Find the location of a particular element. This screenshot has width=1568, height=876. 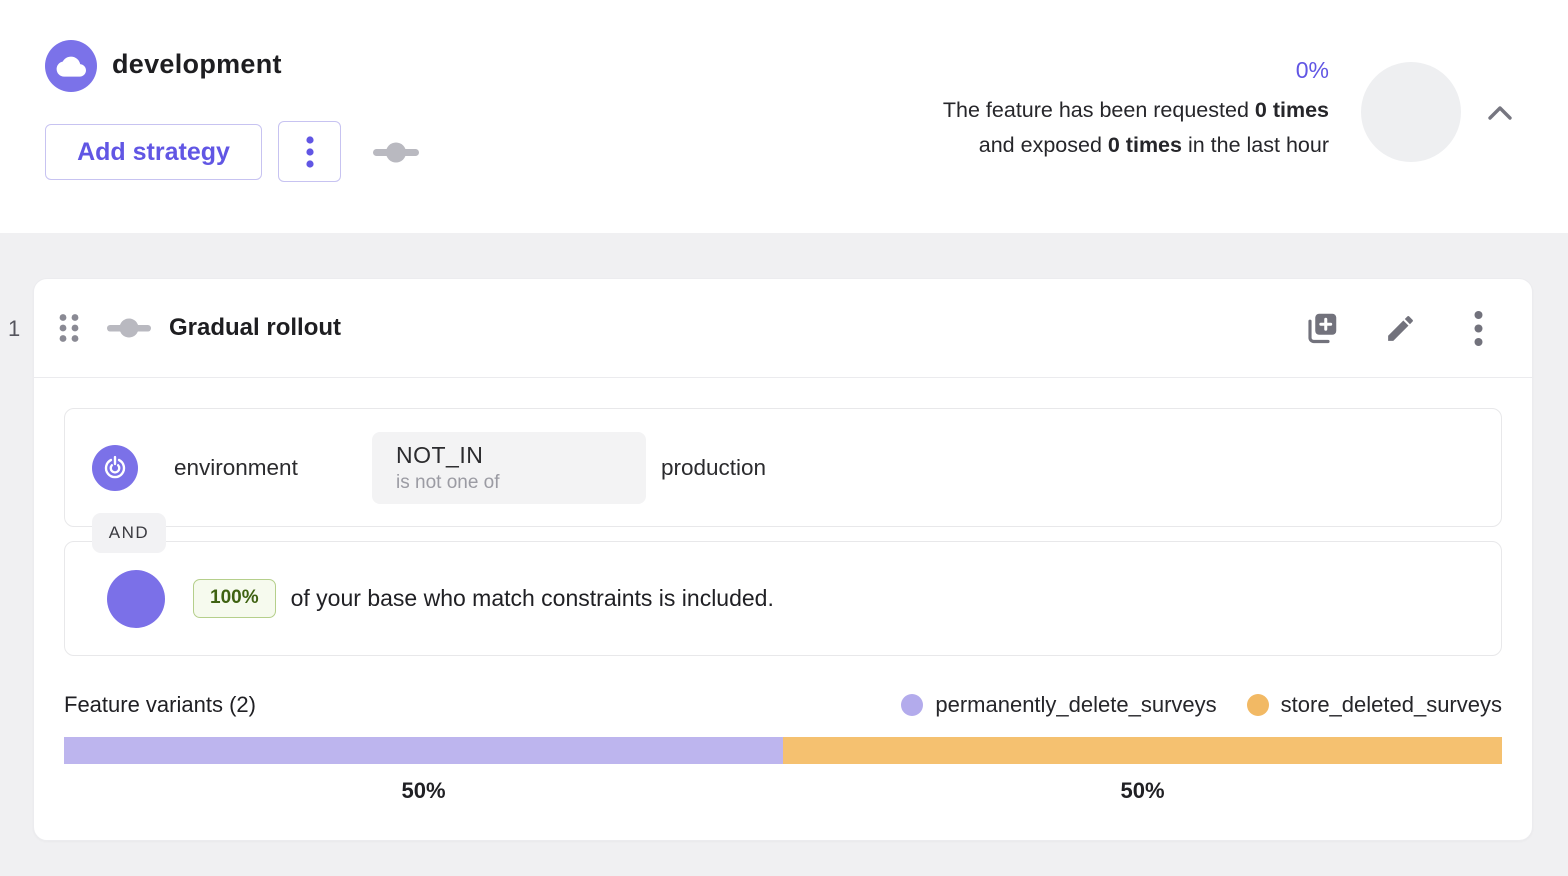

strategy-menu-button is located at coordinates (1478, 328).